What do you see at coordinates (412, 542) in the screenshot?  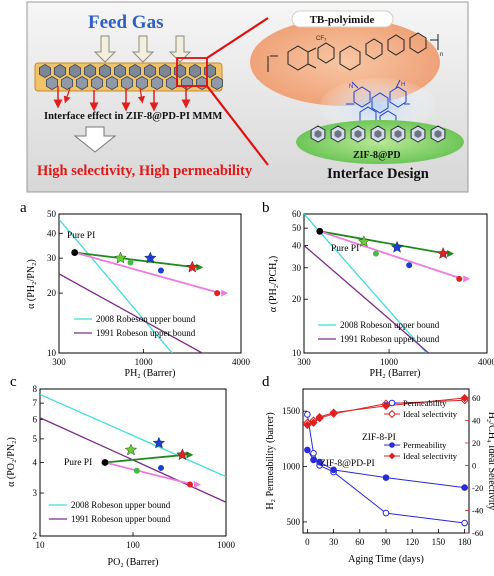 I see `x-tick-label: 120` at bounding box center [412, 542].